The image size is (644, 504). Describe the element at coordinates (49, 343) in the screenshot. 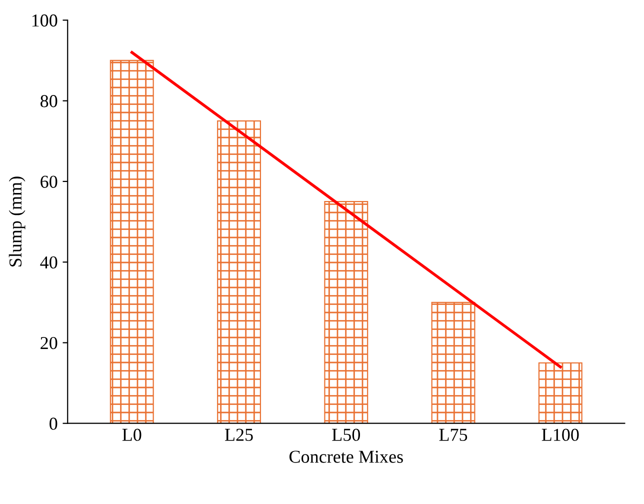

I see `y-tick-label: 20` at that location.